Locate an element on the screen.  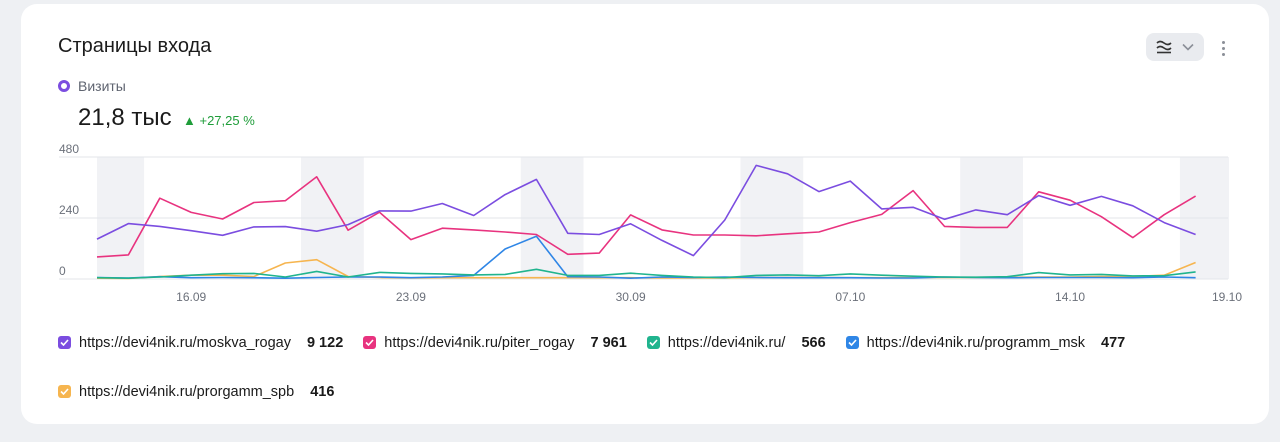
legend-series-name: https://devi4nik.ru/piter_rogay is located at coordinates (479, 342).